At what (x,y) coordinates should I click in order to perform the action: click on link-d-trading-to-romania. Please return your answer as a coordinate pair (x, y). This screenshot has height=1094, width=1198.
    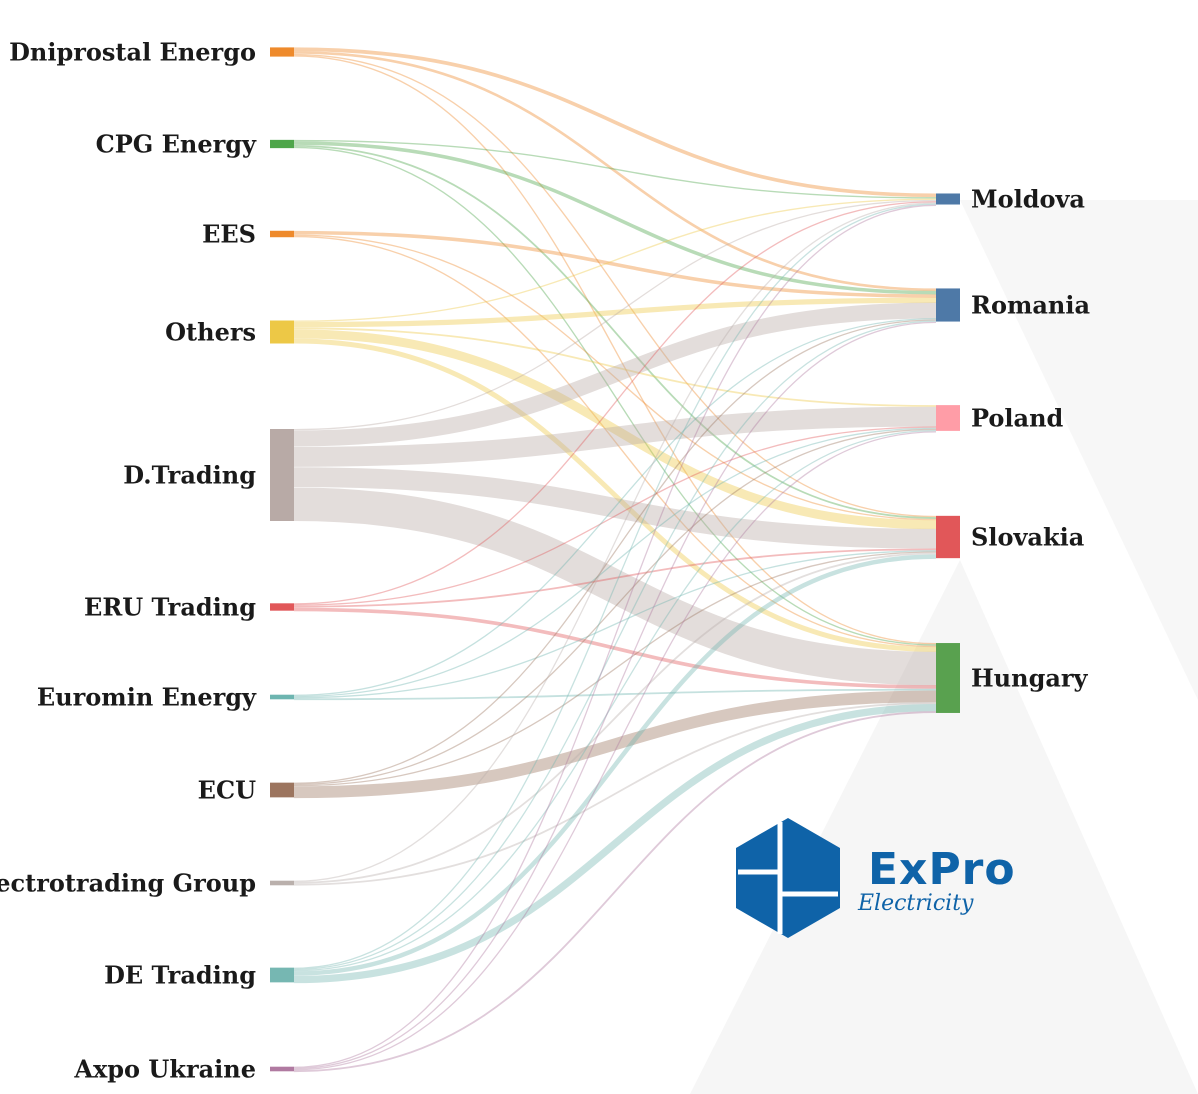
    Looking at the image, I should click on (615, 374).